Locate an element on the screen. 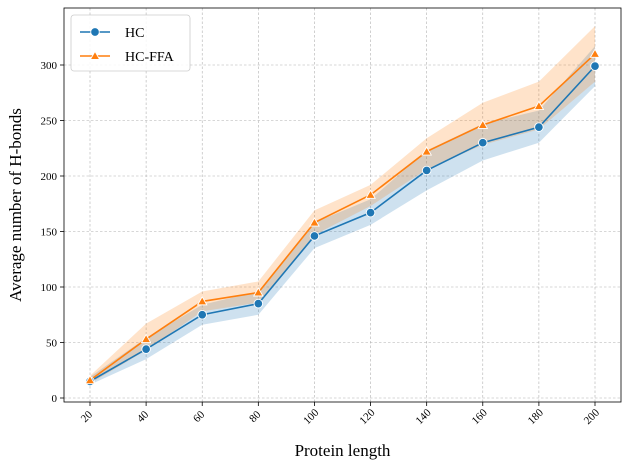 The height and width of the screenshot is (470, 630). legend: HC HC-FFA is located at coordinates (130, 43).